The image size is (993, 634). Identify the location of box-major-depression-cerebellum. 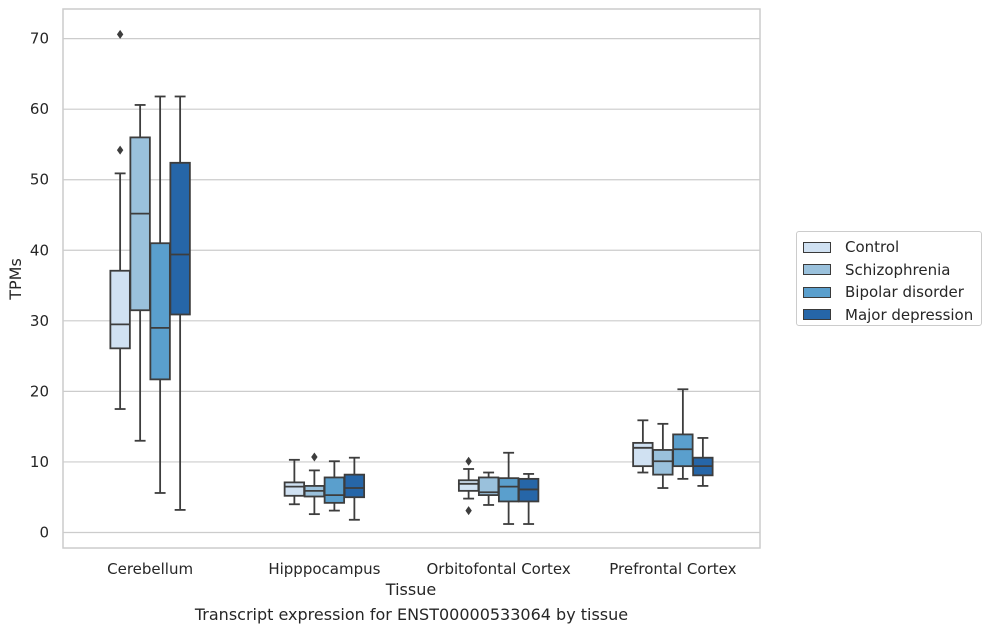
(180, 303).